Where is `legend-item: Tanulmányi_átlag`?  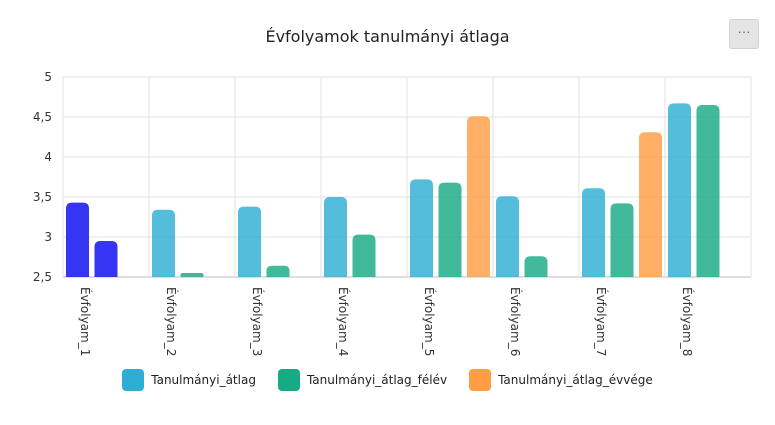
legend-item: Tanulmányi_átlag is located at coordinates (189, 380).